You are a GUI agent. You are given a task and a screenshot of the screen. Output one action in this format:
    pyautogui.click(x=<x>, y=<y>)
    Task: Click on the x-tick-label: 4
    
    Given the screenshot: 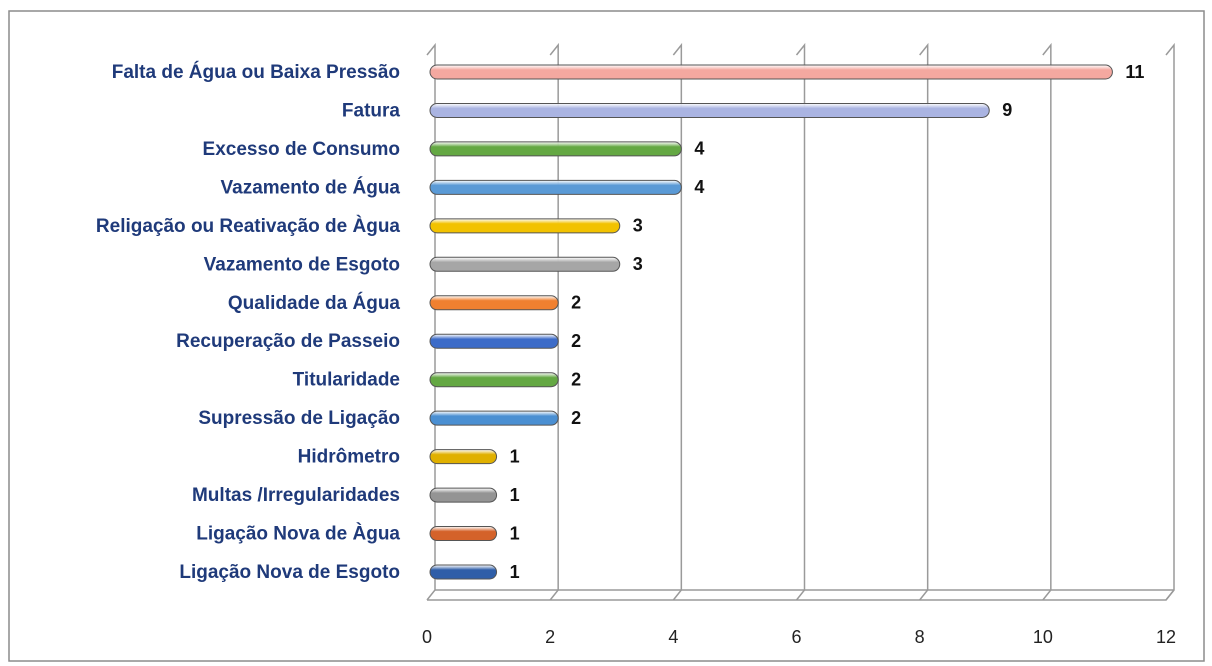 What is the action you would take?
    pyautogui.click(x=673, y=637)
    